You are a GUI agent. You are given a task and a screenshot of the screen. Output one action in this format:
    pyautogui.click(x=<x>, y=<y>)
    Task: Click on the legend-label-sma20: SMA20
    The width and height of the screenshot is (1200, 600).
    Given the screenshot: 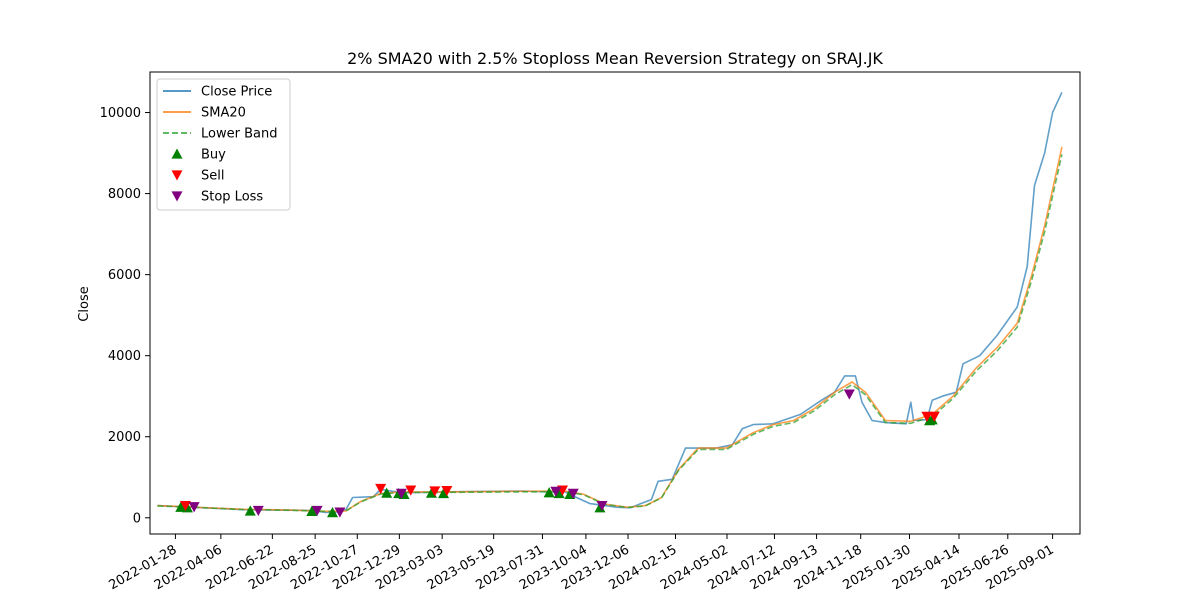 What is the action you would take?
    pyautogui.click(x=223, y=113)
    